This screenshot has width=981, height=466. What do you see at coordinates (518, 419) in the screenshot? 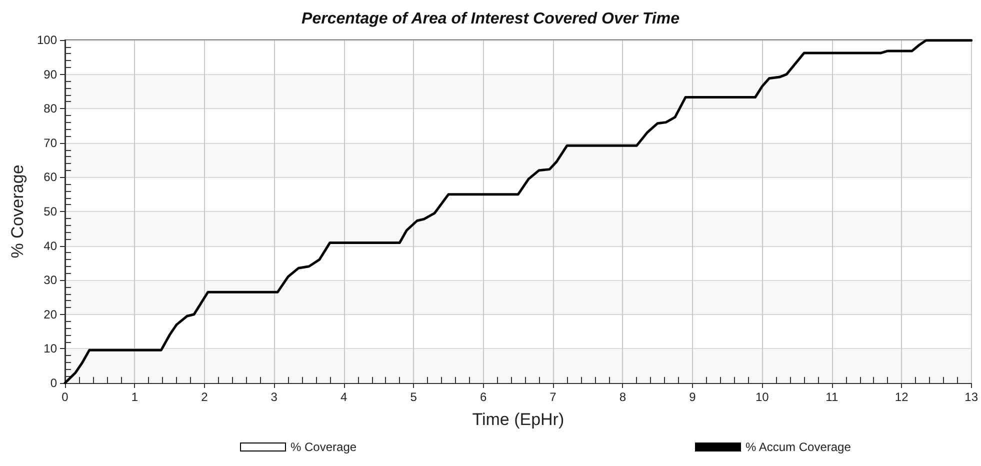
I see `x-axis-title: Time (EpHr)` at bounding box center [518, 419].